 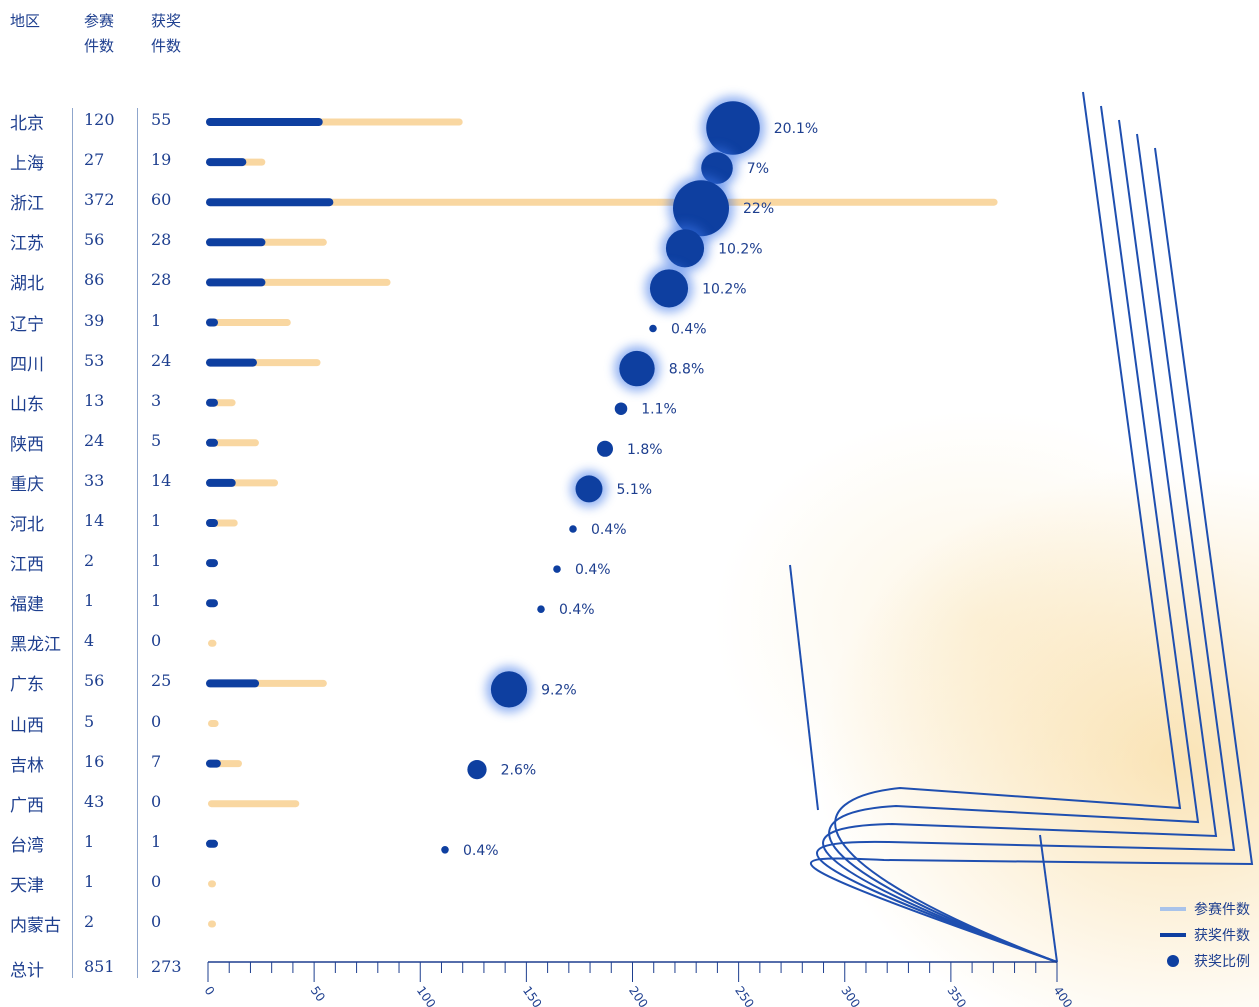 I want to click on ratio-label: 2.6%, so click(x=519, y=771).